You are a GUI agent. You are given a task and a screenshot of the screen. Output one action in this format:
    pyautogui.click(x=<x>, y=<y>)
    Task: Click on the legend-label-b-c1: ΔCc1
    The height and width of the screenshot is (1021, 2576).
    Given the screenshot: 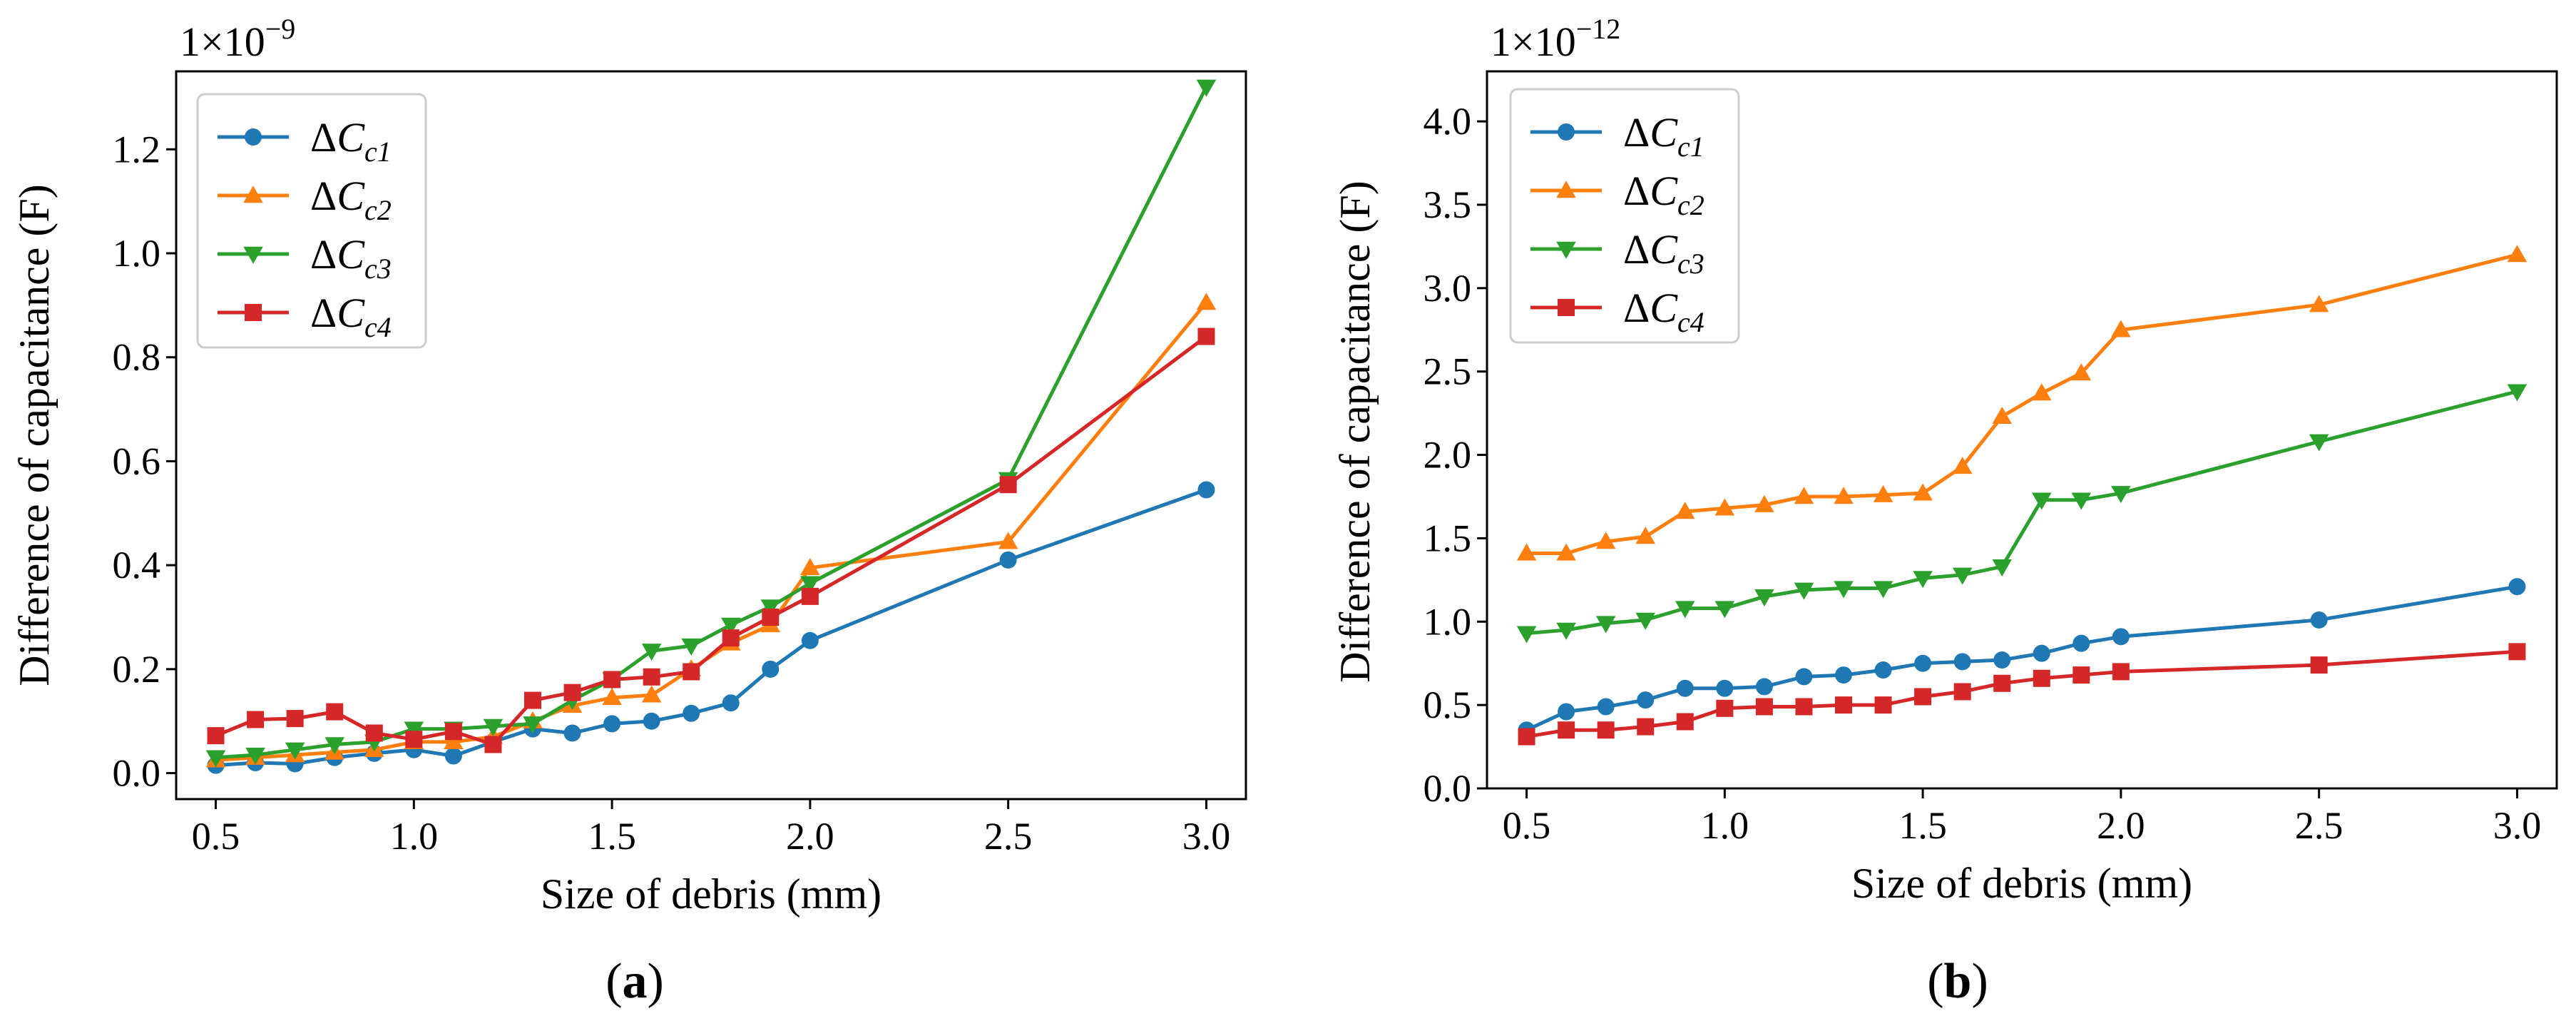 What is the action you would take?
    pyautogui.click(x=1663, y=136)
    